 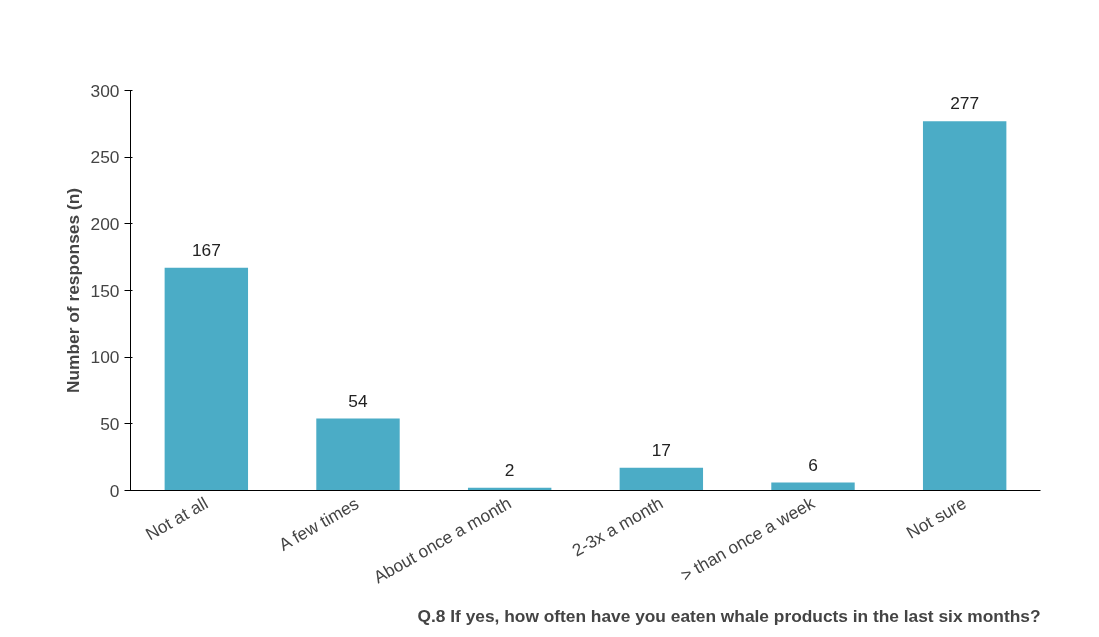 I want to click on y-tick-label: 50, so click(x=110, y=423).